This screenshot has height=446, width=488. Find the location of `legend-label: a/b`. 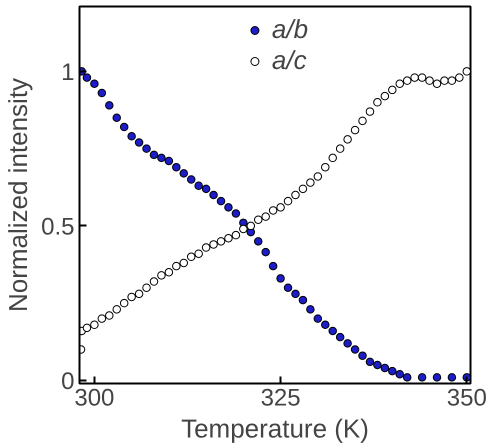

legend-label: a/b is located at coordinates (290, 29).